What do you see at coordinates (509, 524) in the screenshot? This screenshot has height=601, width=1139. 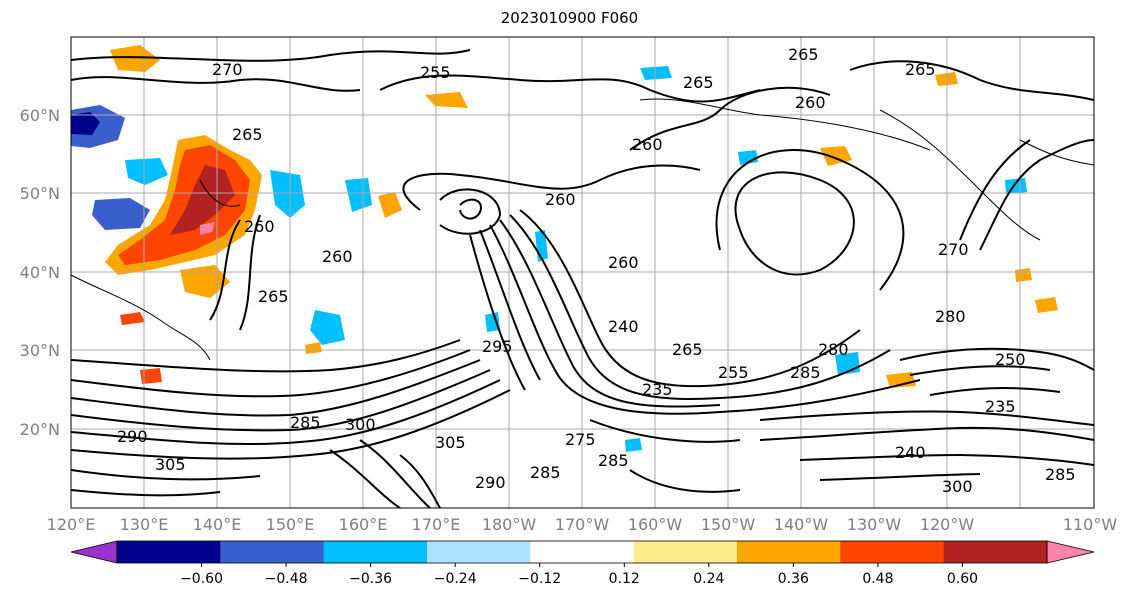 I see `lon-label: 180°W` at bounding box center [509, 524].